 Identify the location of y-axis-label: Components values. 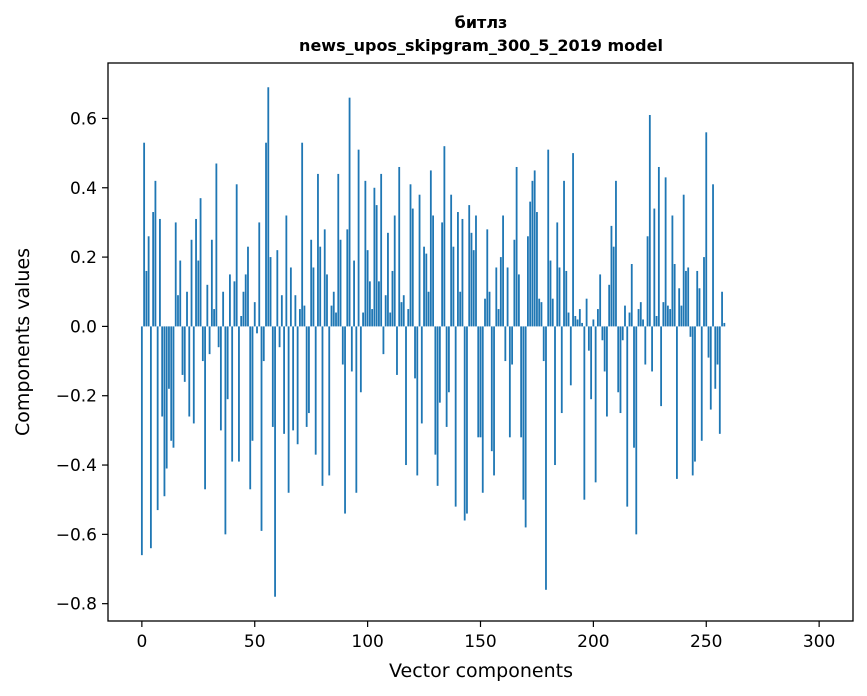
(23, 342).